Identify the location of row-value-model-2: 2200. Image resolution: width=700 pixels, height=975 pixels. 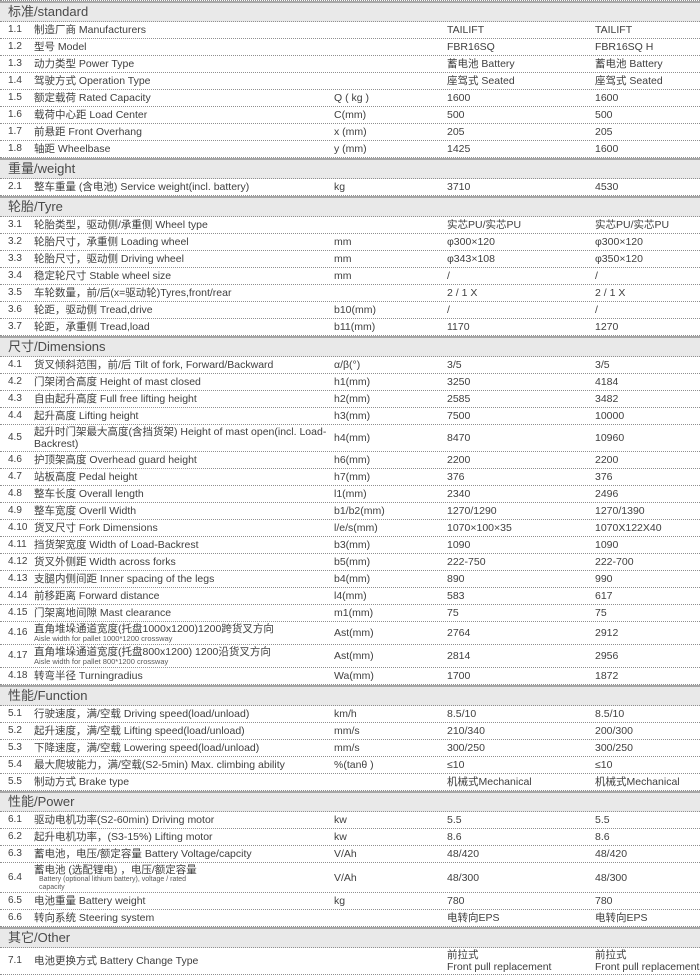
(607, 460).